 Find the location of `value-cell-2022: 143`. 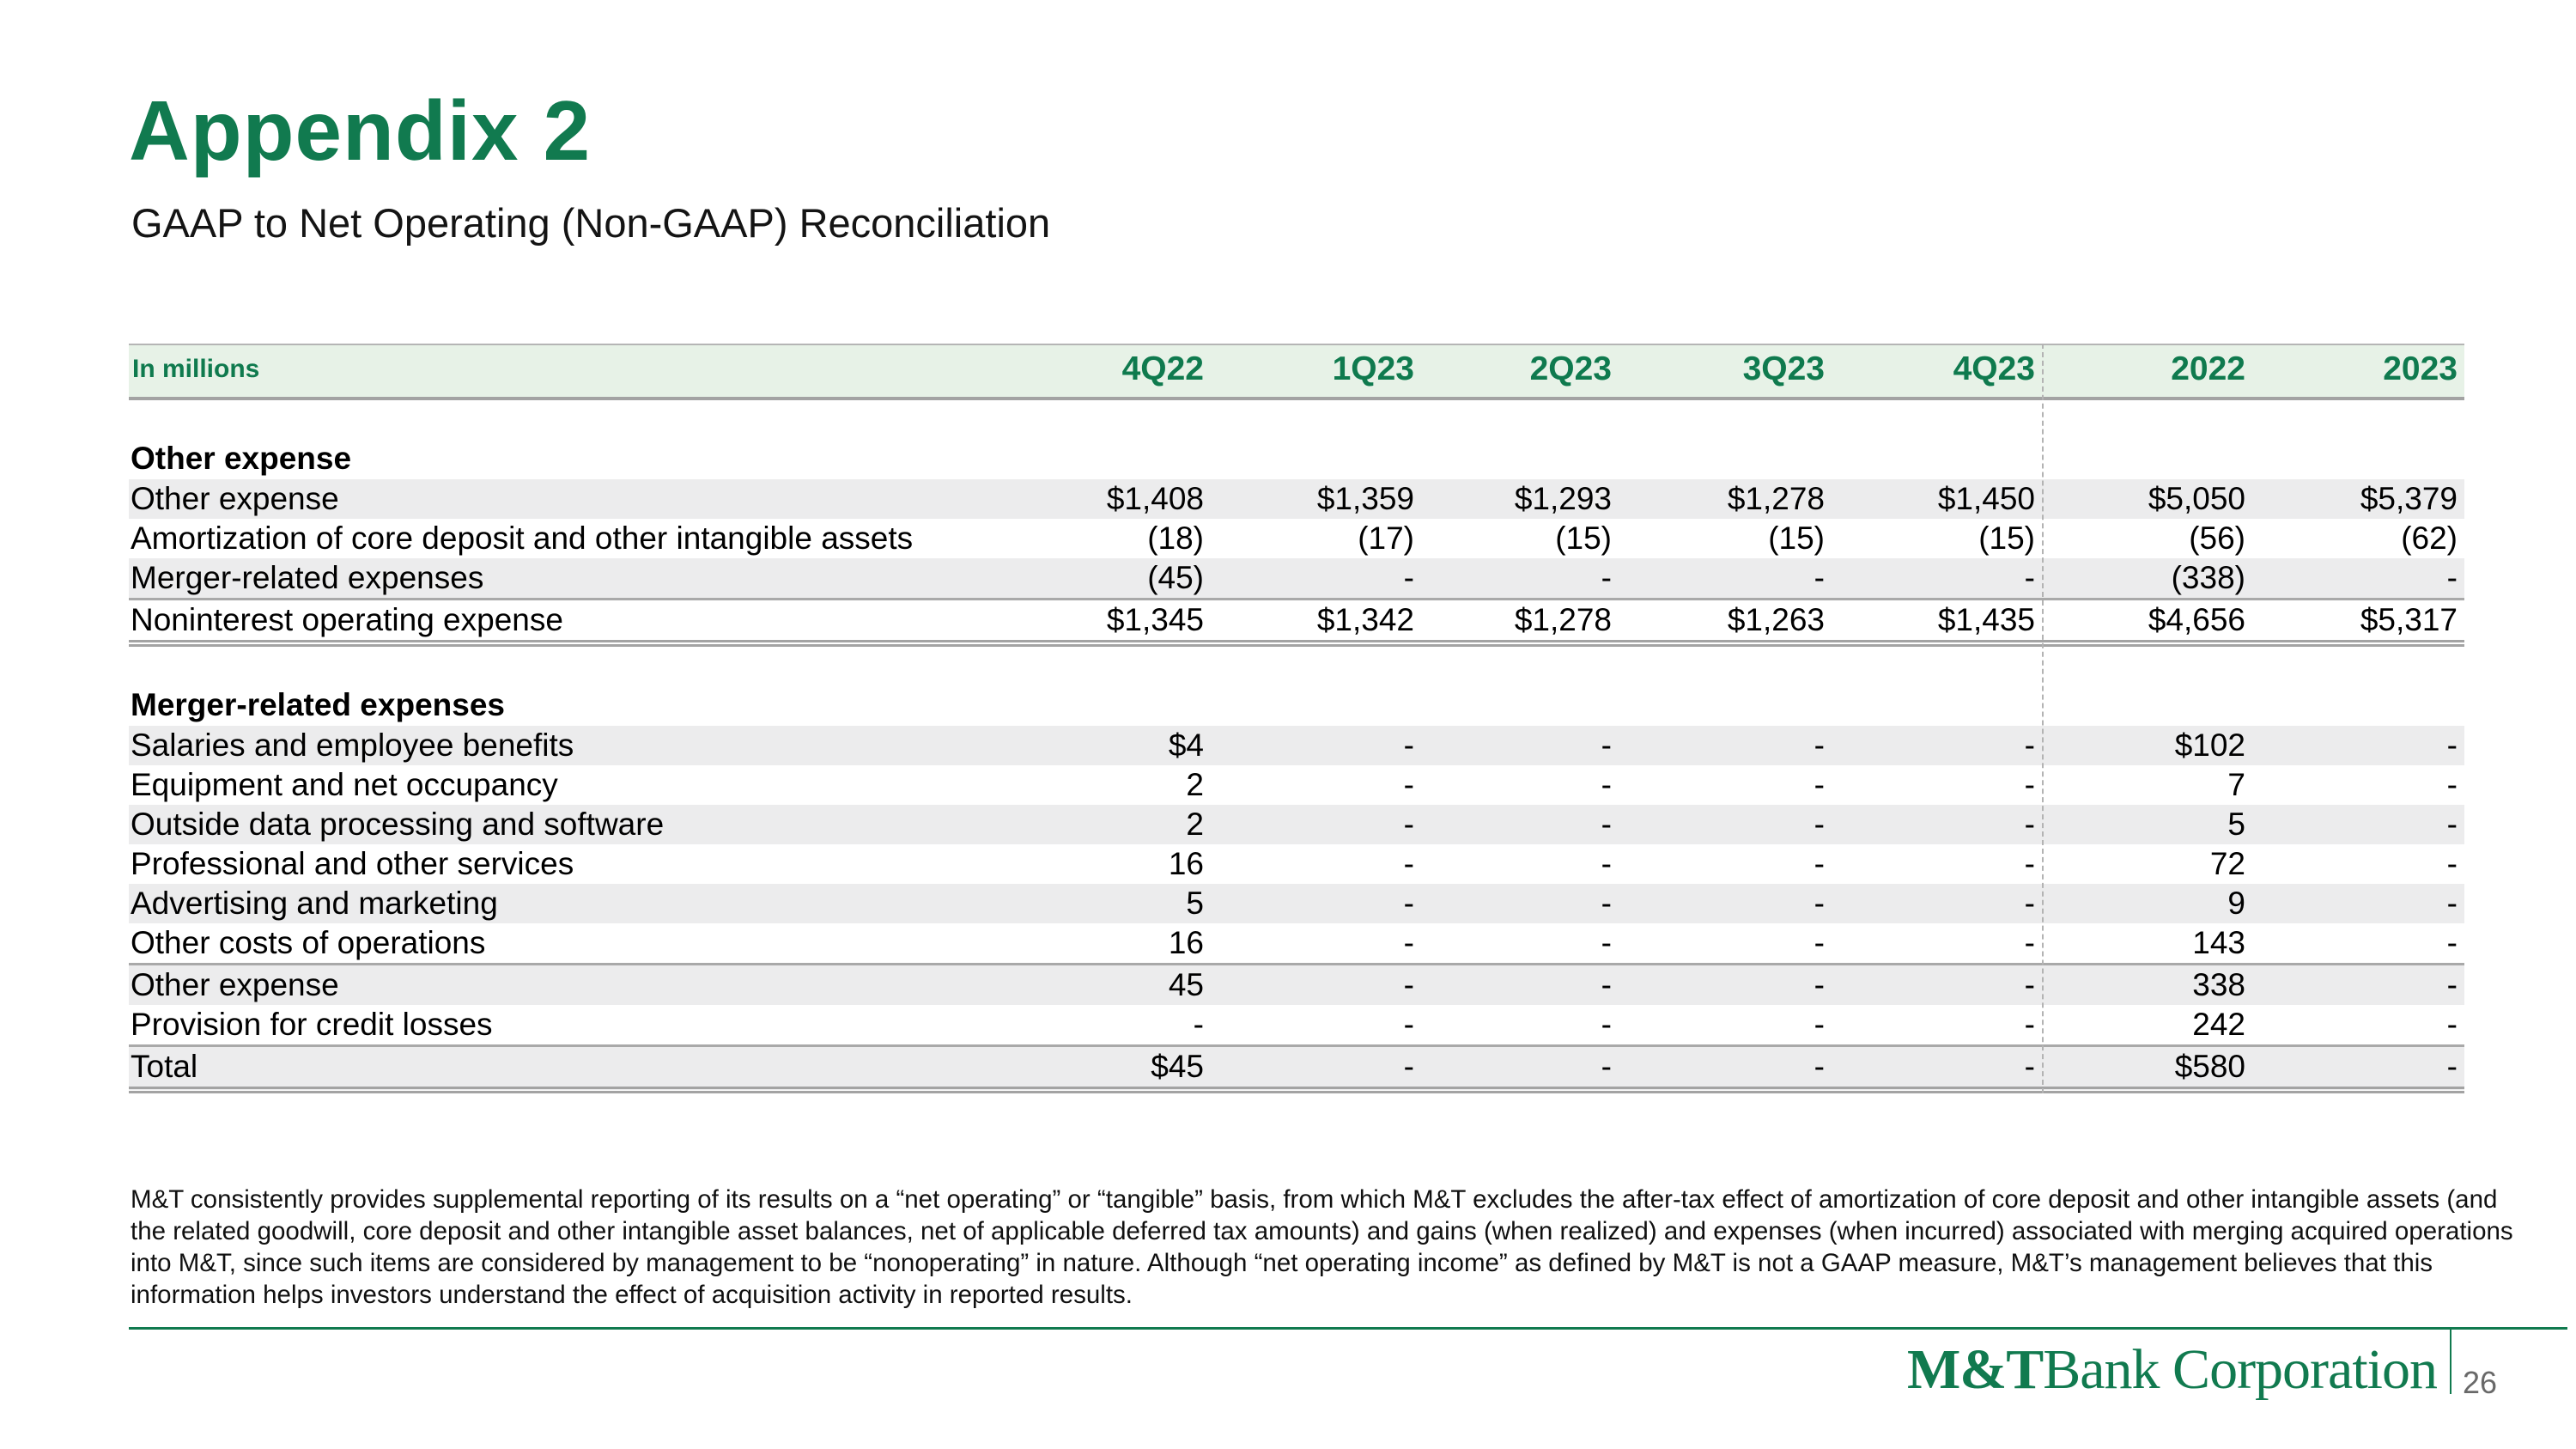

value-cell-2022: 143 is located at coordinates (2147, 944).